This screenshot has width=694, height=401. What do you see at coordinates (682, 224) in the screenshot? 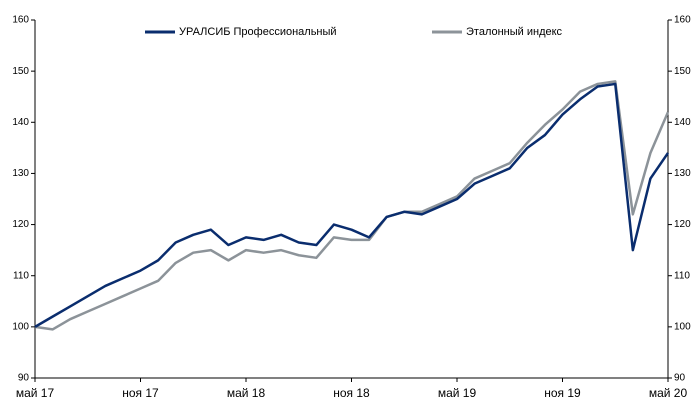
I see `y2-tick-label: 120` at bounding box center [682, 224].